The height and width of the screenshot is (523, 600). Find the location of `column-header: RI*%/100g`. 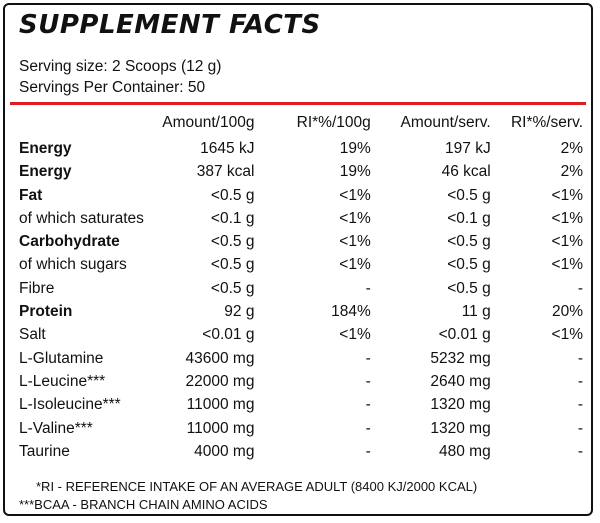

column-header: RI*%/100g is located at coordinates (333, 123).